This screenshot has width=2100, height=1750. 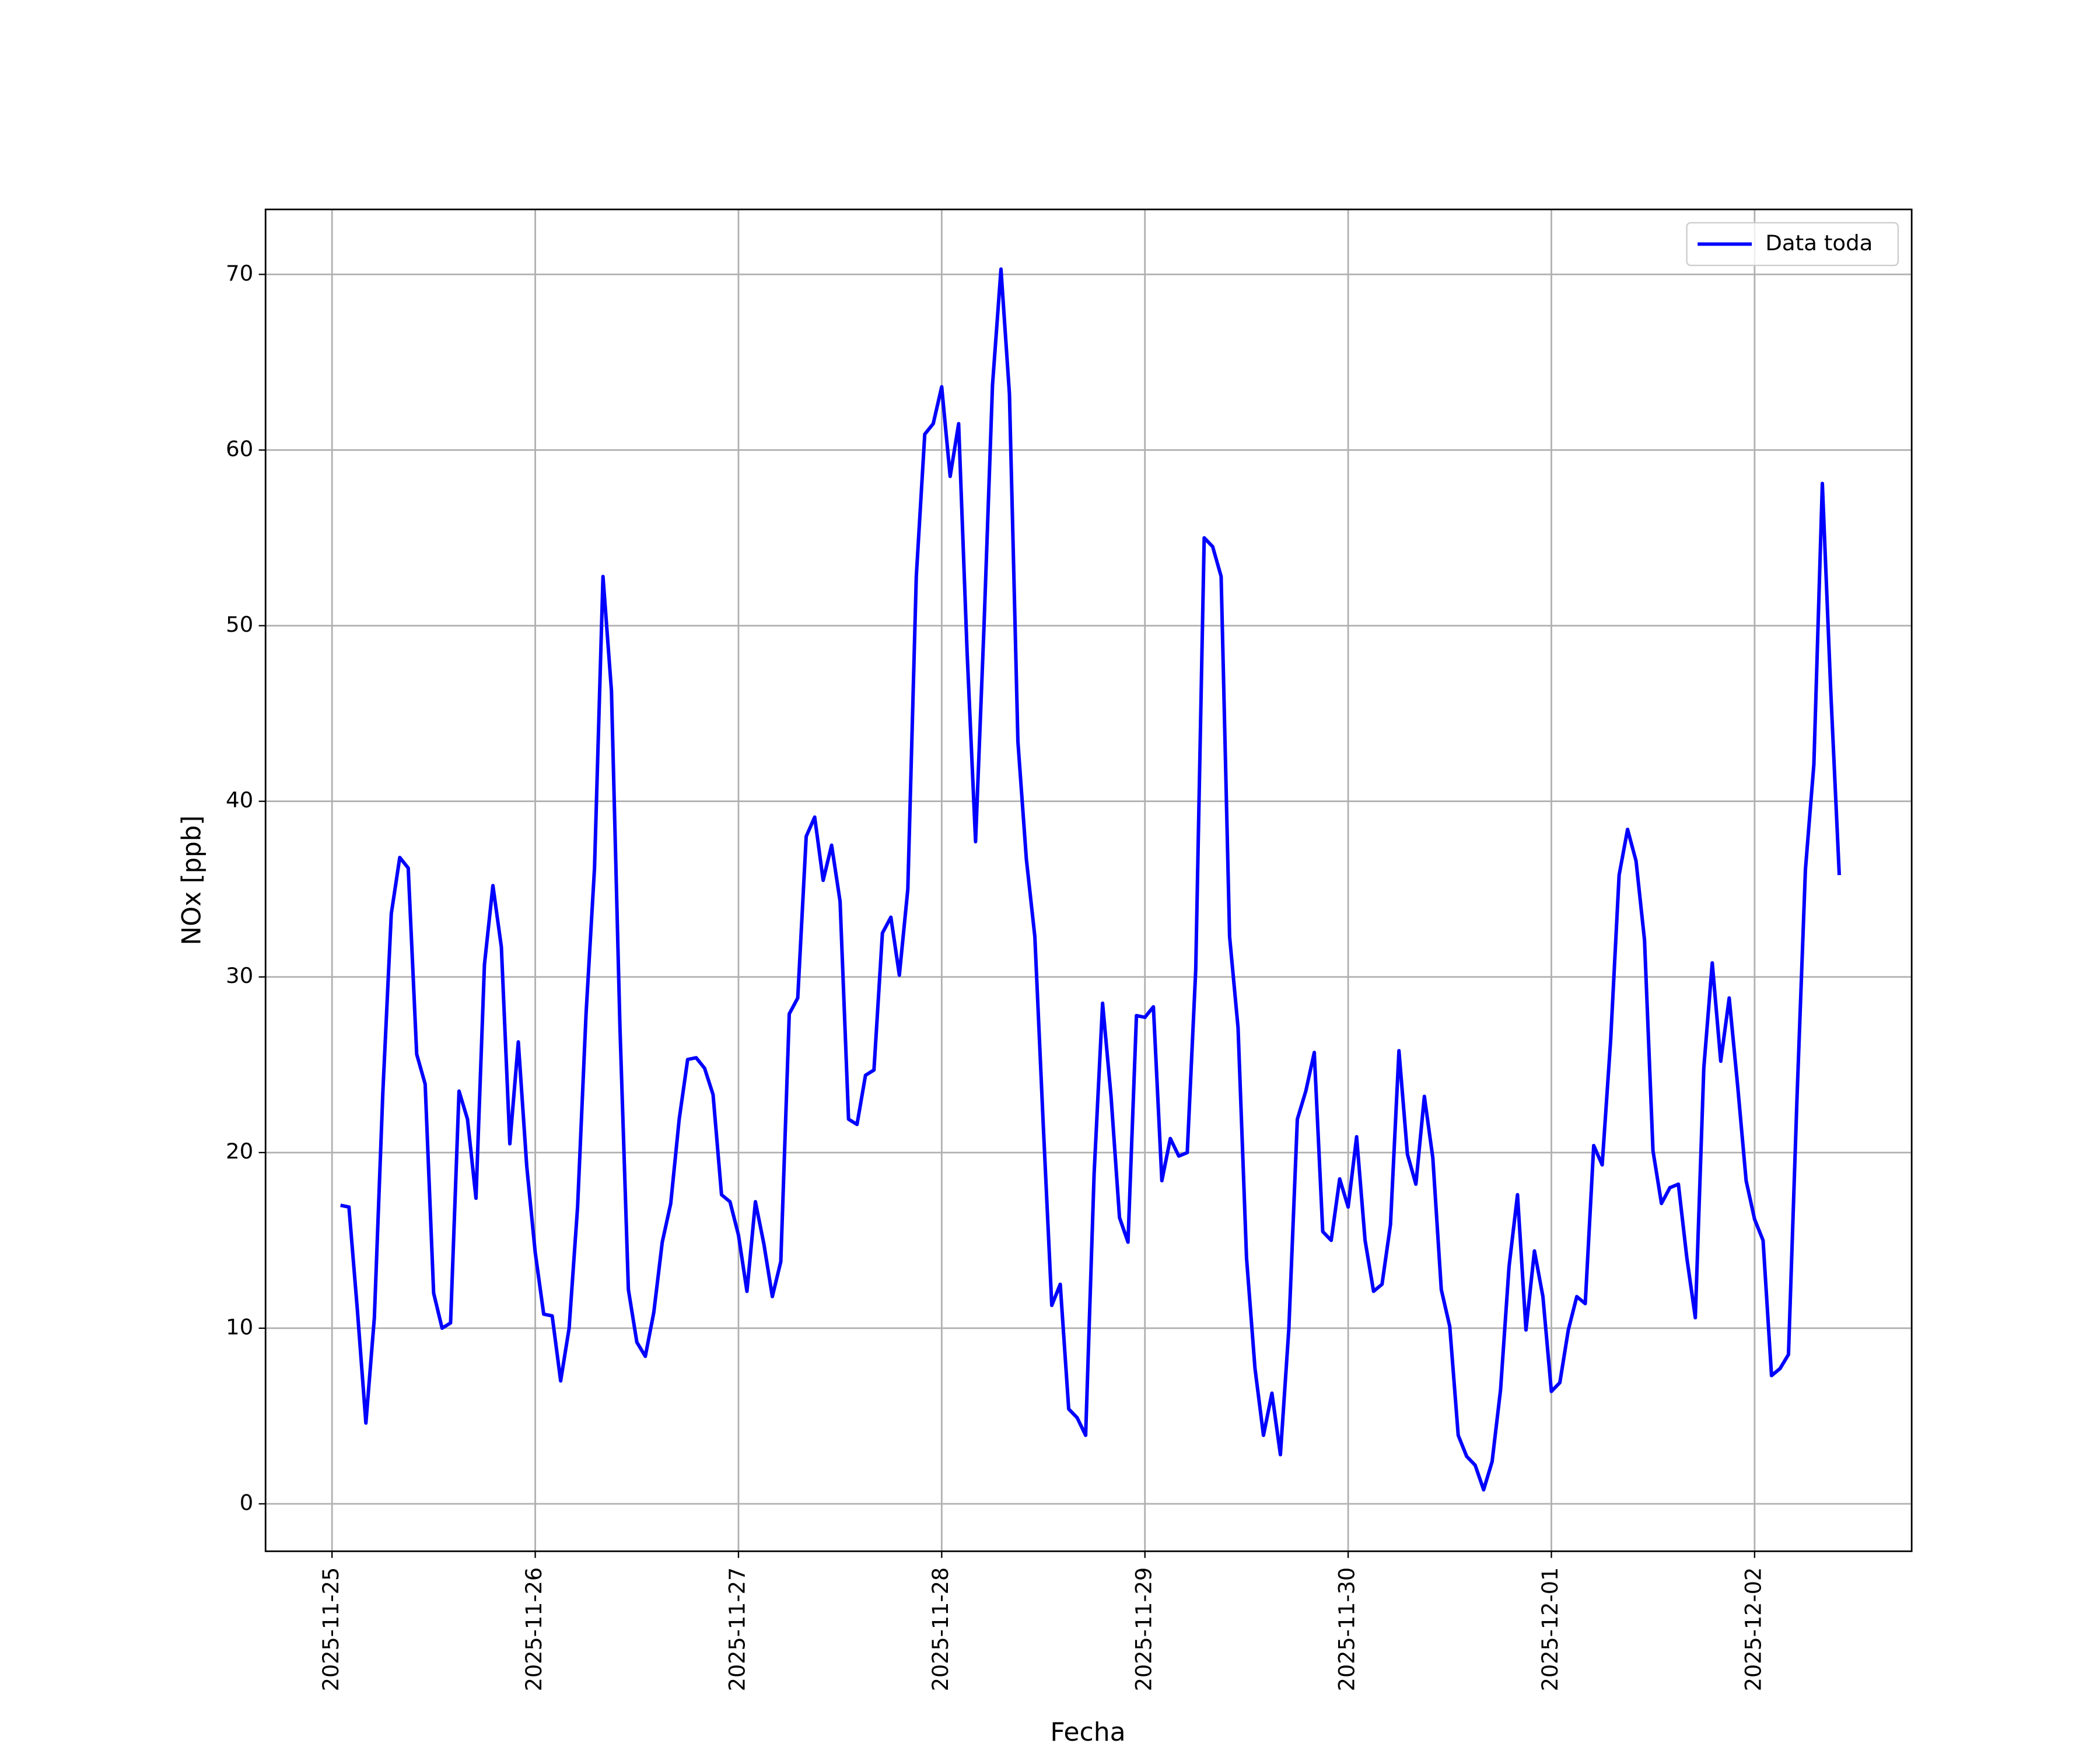 I want to click on x-axis-label: Fecha, so click(x=1087, y=1732).